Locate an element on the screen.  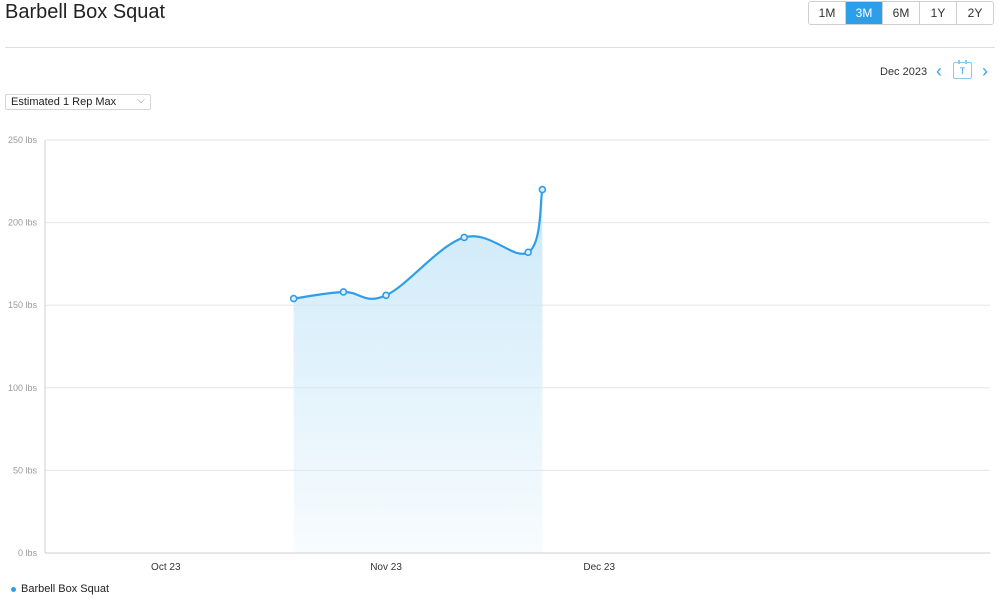
y-tick-label: 200 lbs is located at coordinates (23, 223).